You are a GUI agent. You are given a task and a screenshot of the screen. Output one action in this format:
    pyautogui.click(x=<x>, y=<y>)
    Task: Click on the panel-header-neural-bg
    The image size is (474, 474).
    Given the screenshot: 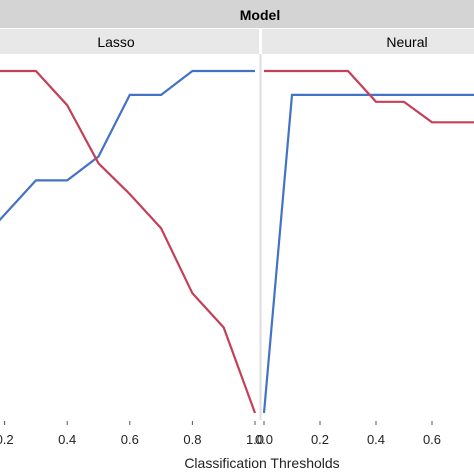 What is the action you would take?
    pyautogui.click(x=368, y=41)
    